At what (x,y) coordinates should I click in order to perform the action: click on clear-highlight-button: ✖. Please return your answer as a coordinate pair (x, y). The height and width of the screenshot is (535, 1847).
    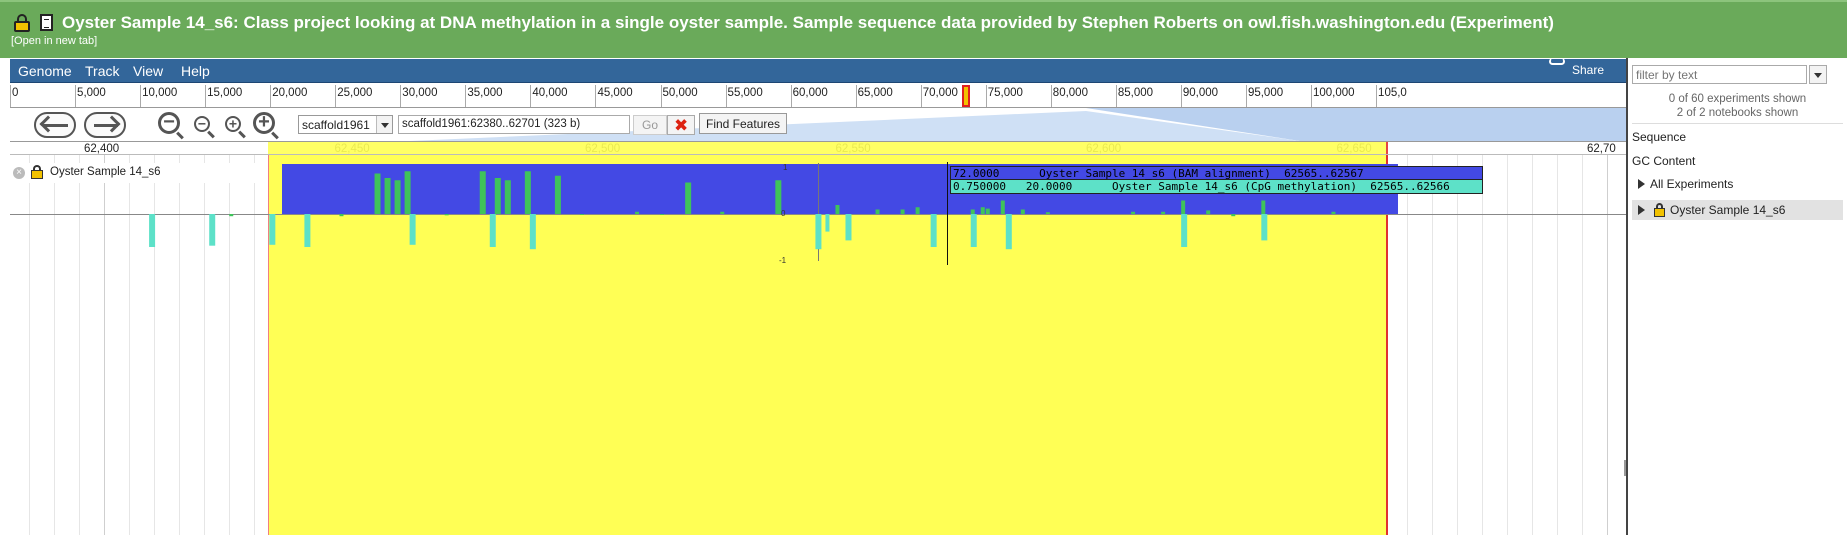
    Looking at the image, I should click on (681, 125).